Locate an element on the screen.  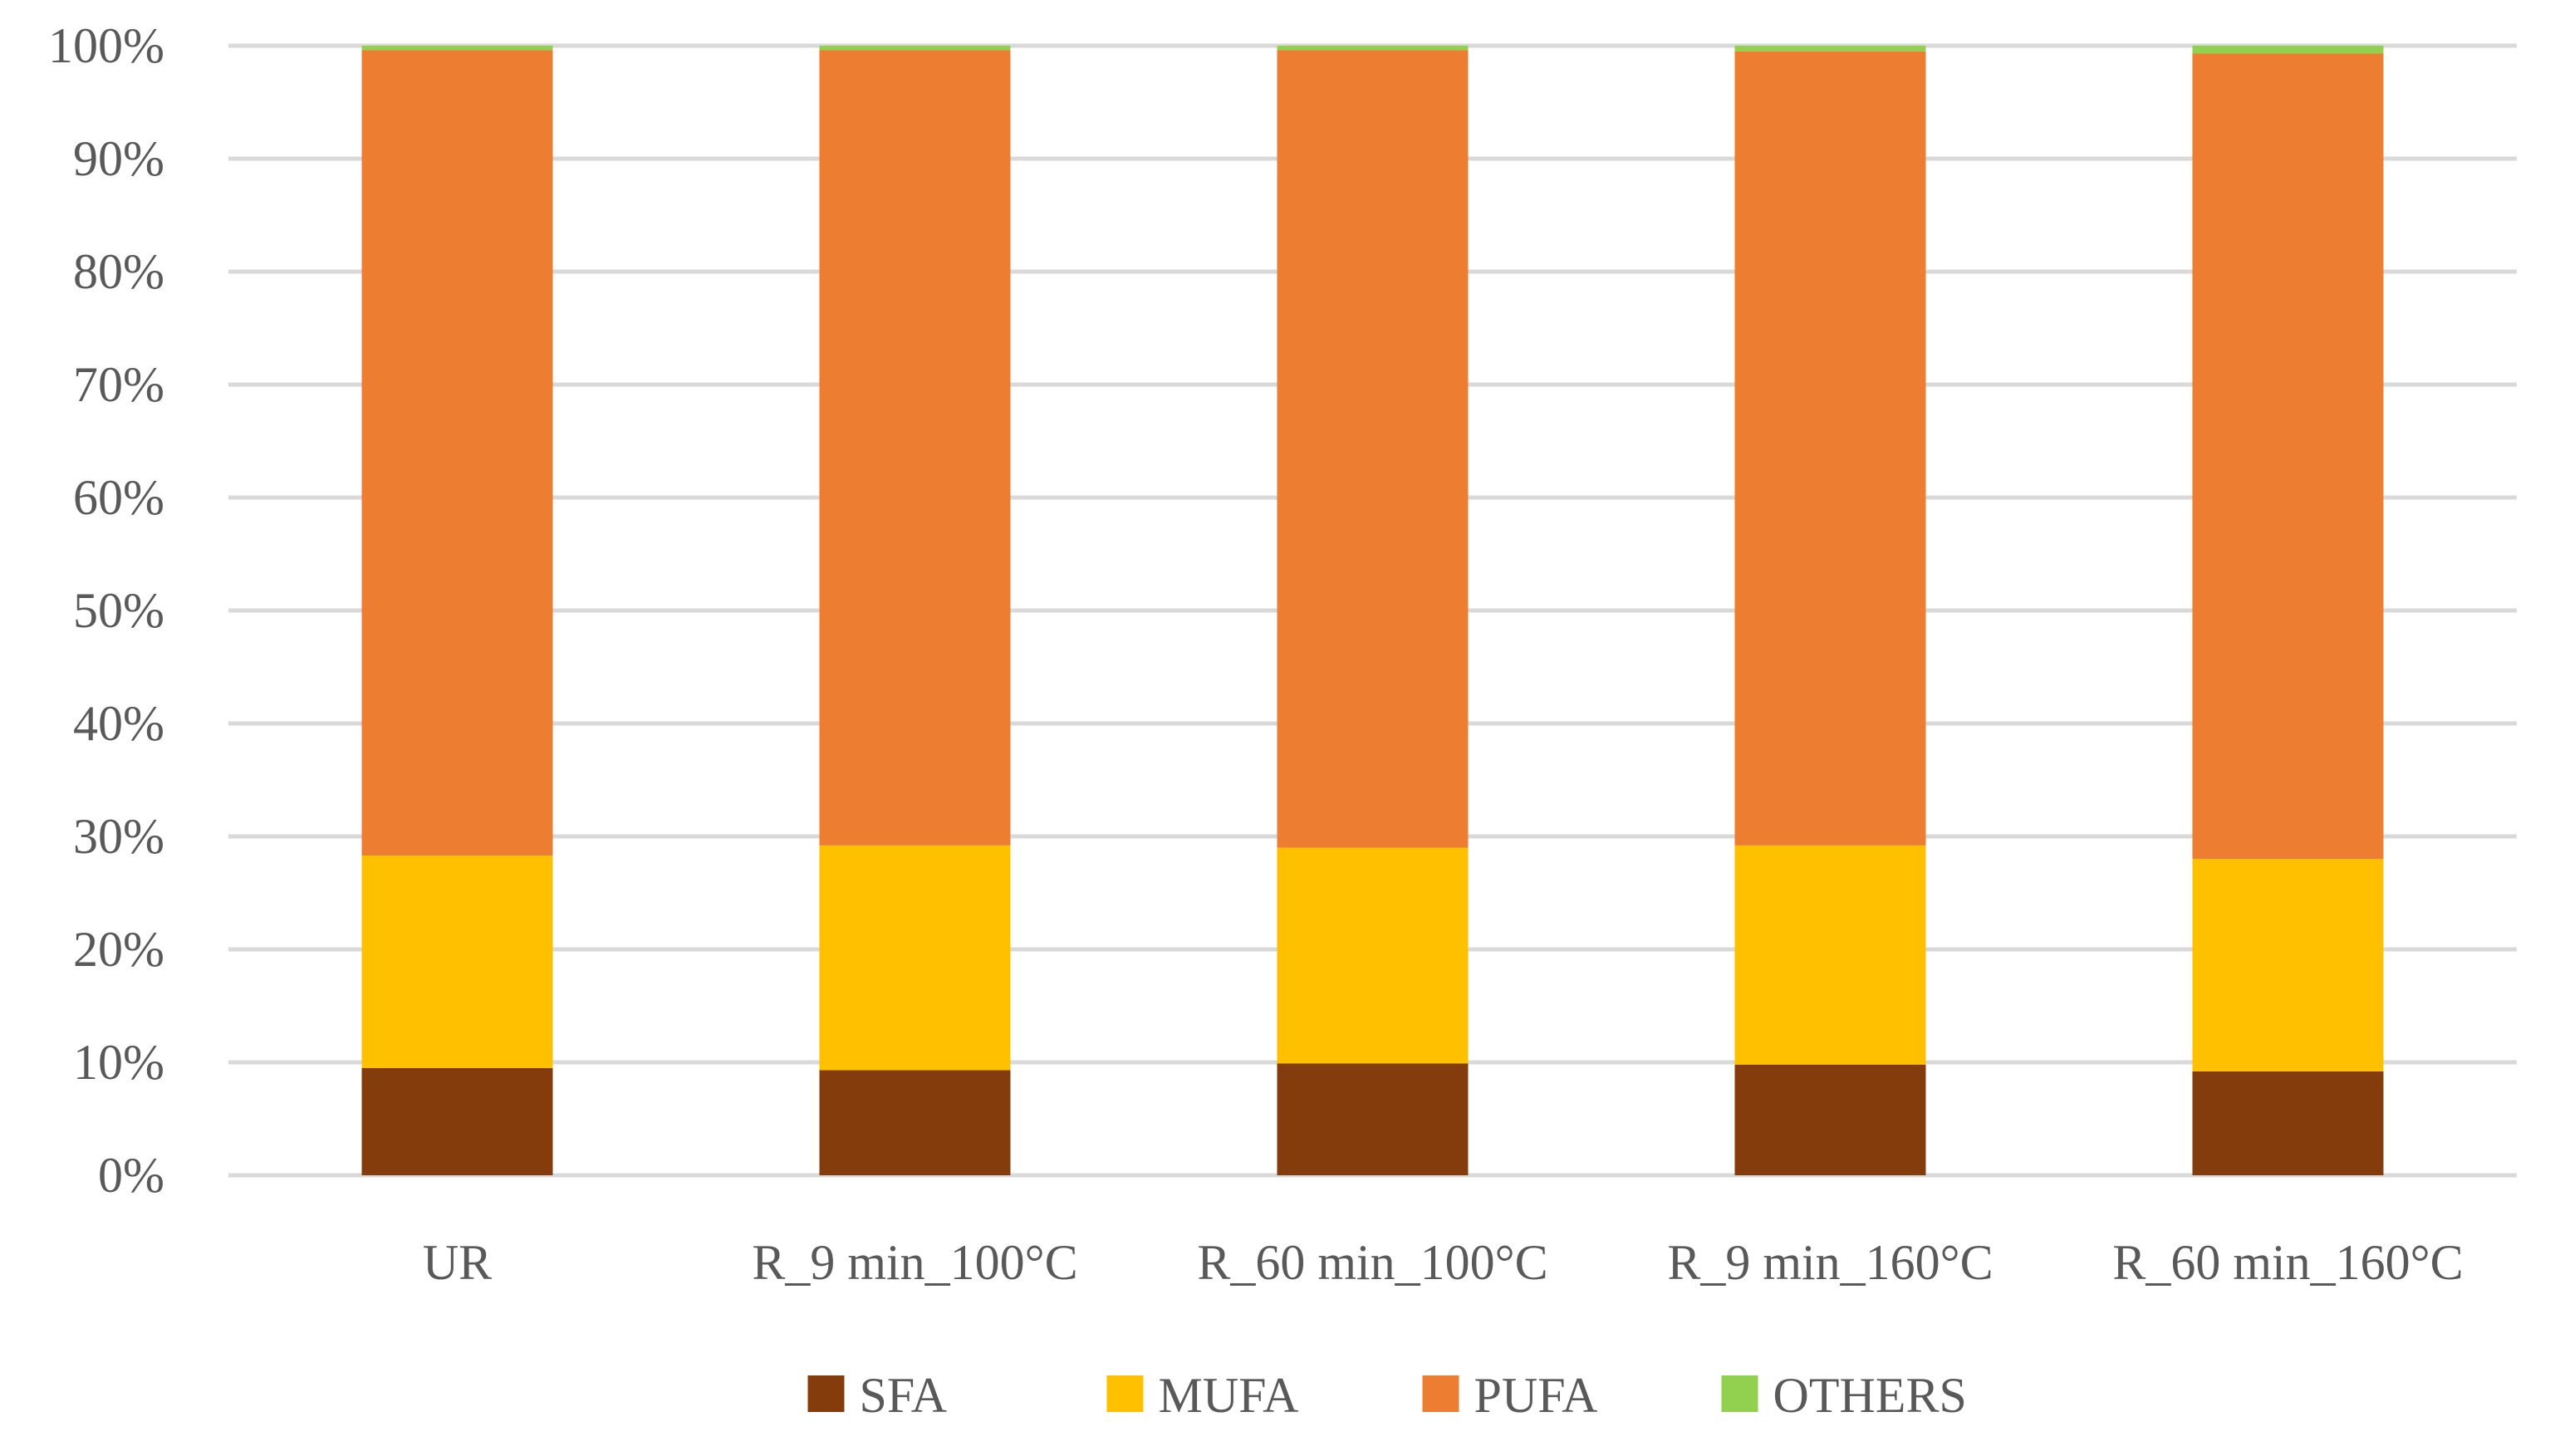
x-category-label: R_60 min_100°C is located at coordinates (1372, 1262).